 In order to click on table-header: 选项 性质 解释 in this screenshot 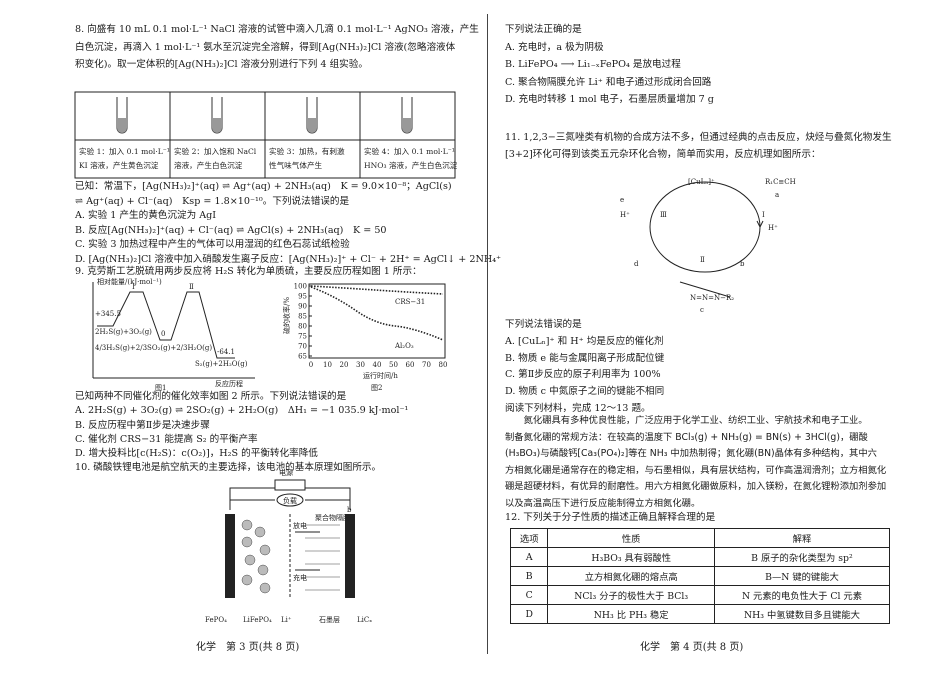, I will do `click(700, 538)`.